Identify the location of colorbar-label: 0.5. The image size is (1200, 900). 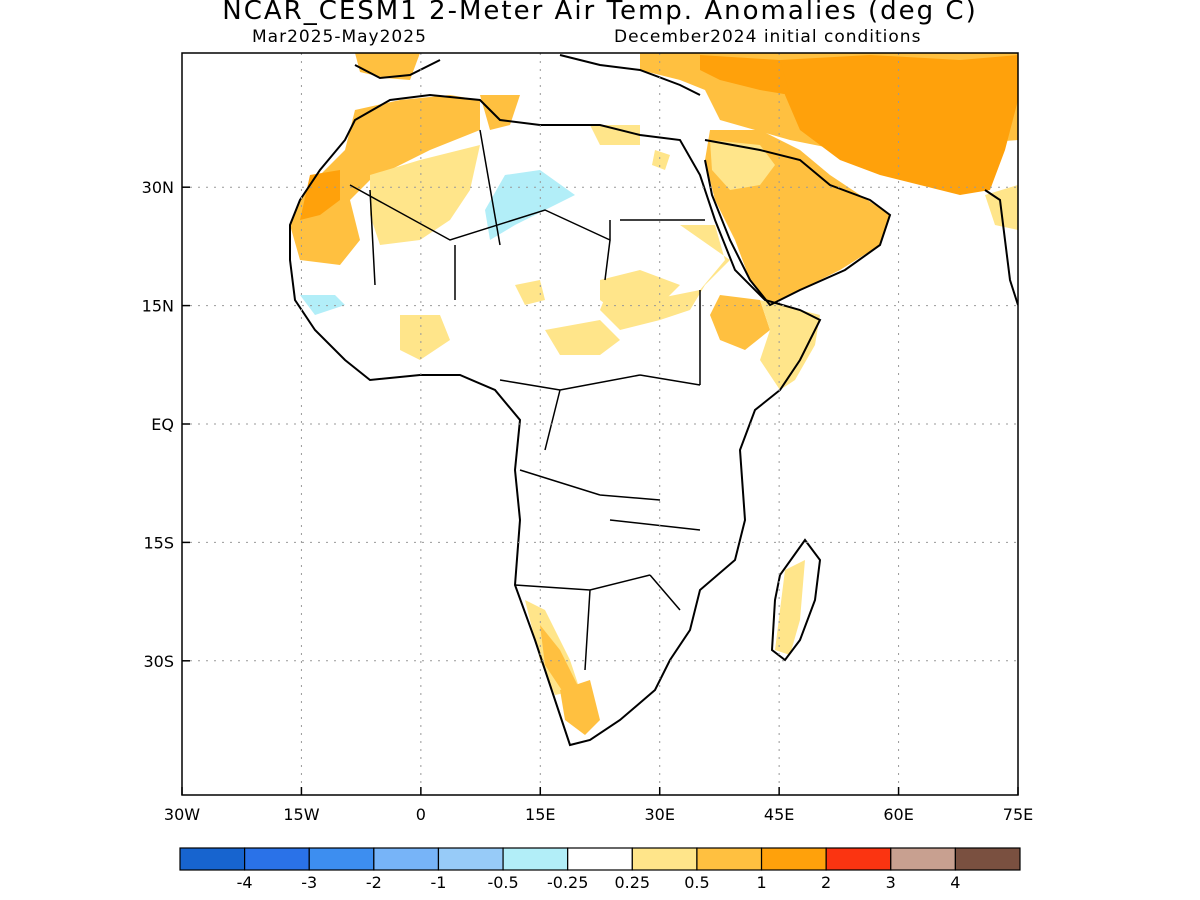
(696, 882).